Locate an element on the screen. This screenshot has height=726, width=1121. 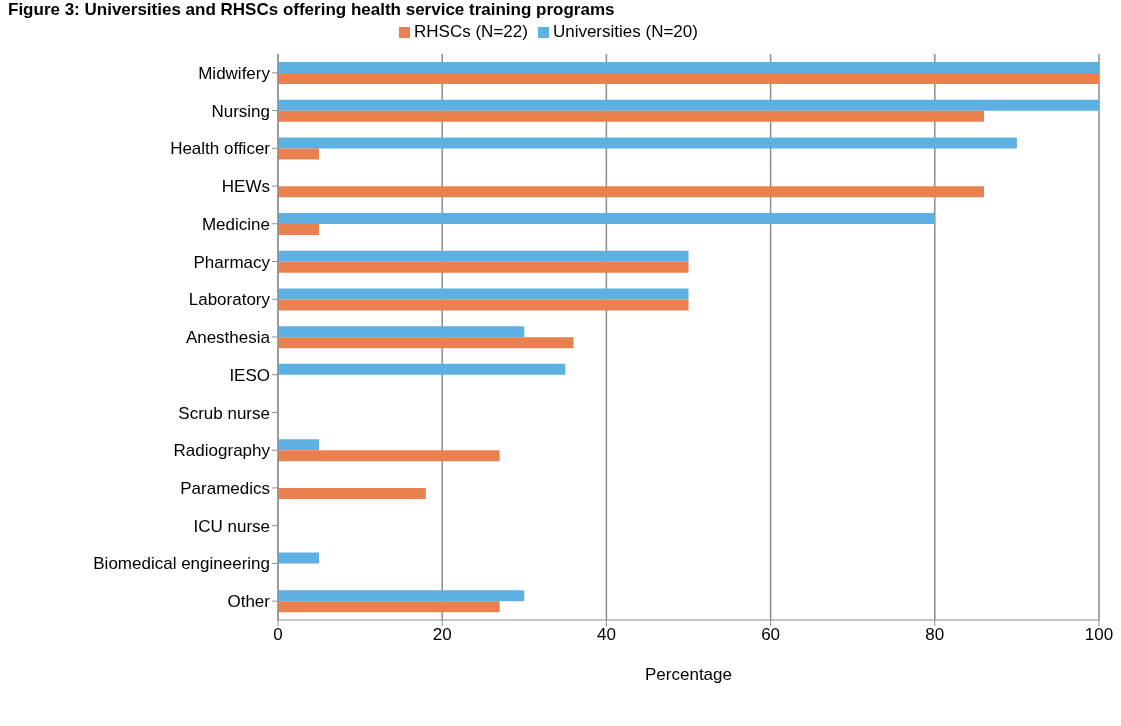
y-tick-label: Other is located at coordinates (249, 602).